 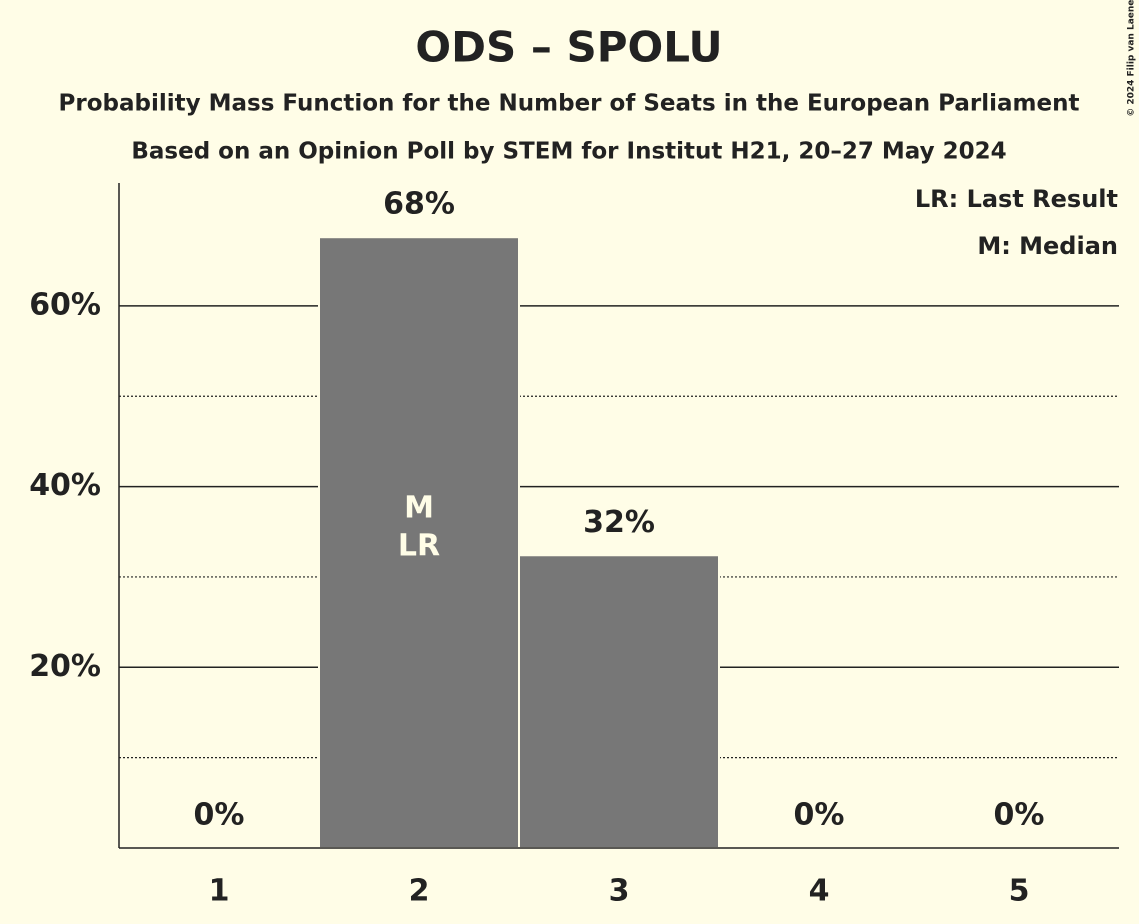 What do you see at coordinates (419, 204) in the screenshot?
I see `value-label: 68%` at bounding box center [419, 204].